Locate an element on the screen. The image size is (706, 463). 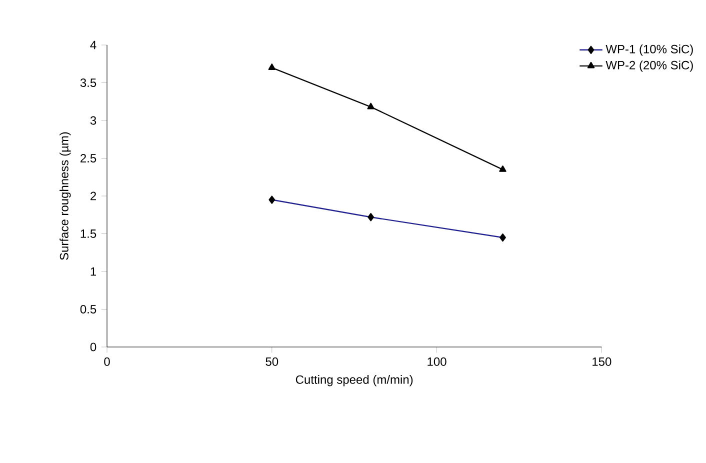
x-axis-title: Cutting speed (m/min) is located at coordinates (354, 380).